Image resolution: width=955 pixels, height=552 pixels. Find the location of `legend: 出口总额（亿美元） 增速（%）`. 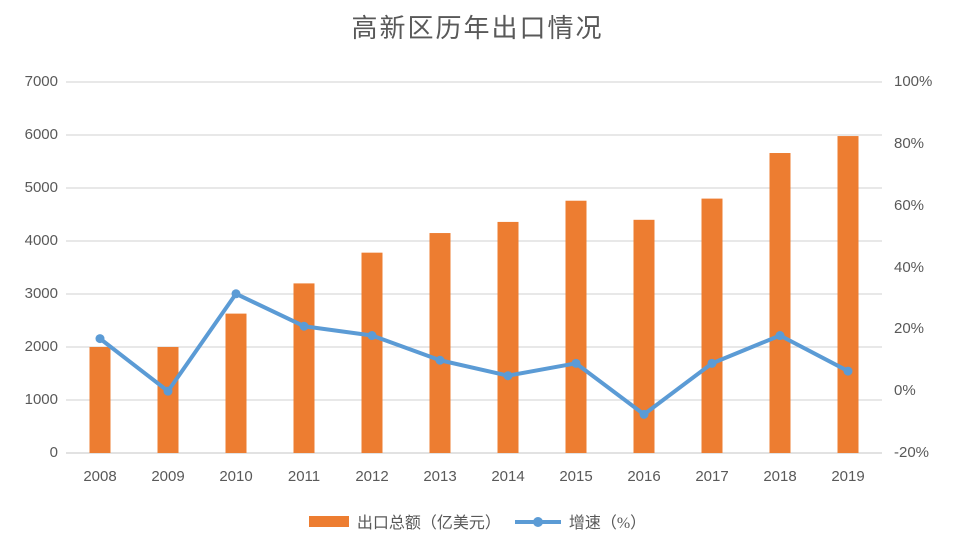

legend: 出口总额（亿美元） 增速（%） is located at coordinates (477, 521).